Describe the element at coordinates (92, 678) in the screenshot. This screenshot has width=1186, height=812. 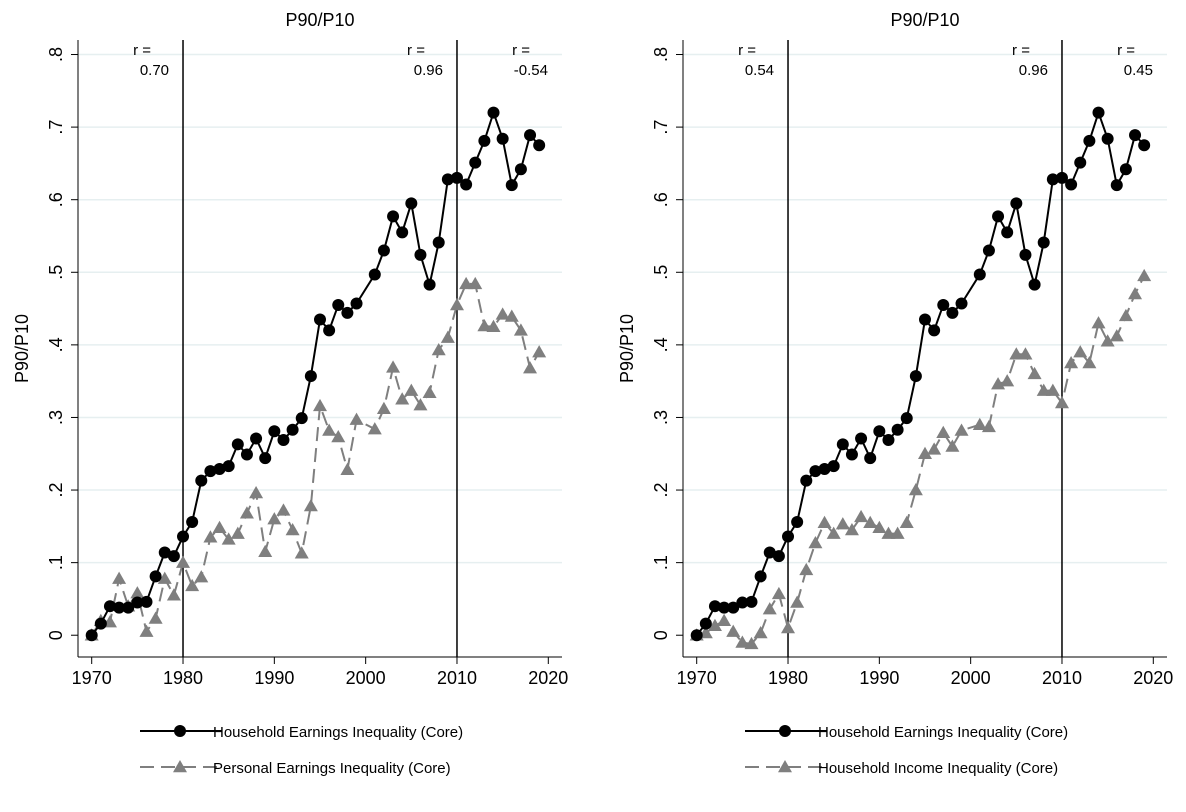
I see `x-tick-label: 1970` at that location.